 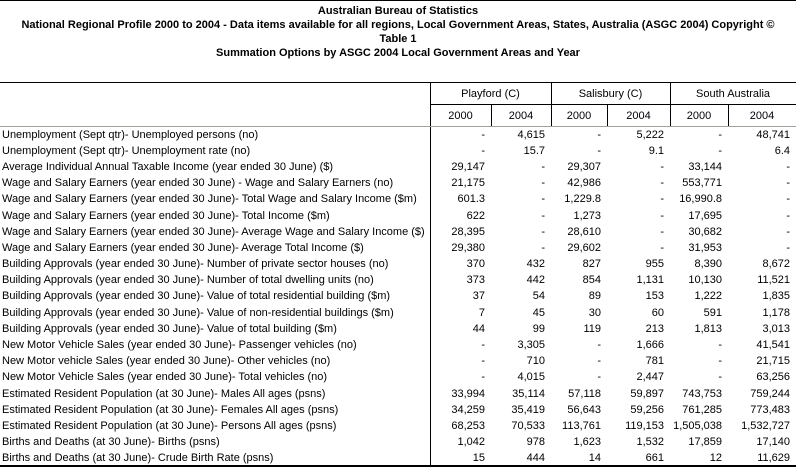 I want to click on cell-value: 153, so click(x=655, y=296).